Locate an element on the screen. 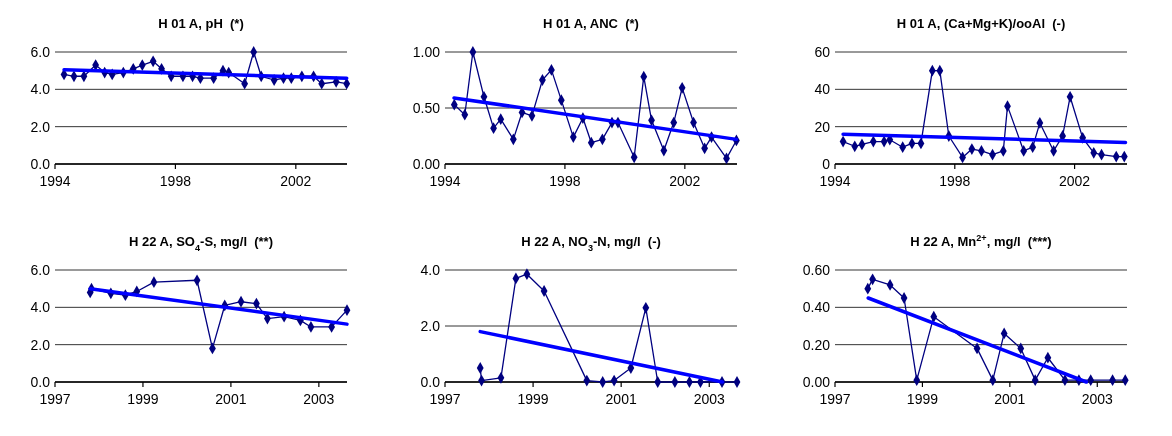 This screenshot has width=1172, height=436. y-tick-label: 0.20 is located at coordinates (816, 344).